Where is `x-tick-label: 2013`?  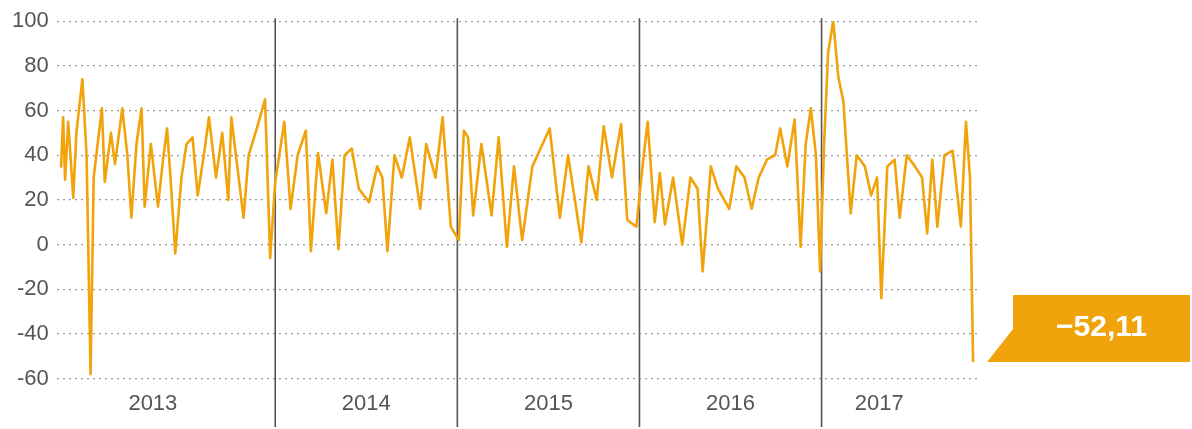
x-tick-label: 2013 is located at coordinates (153, 402).